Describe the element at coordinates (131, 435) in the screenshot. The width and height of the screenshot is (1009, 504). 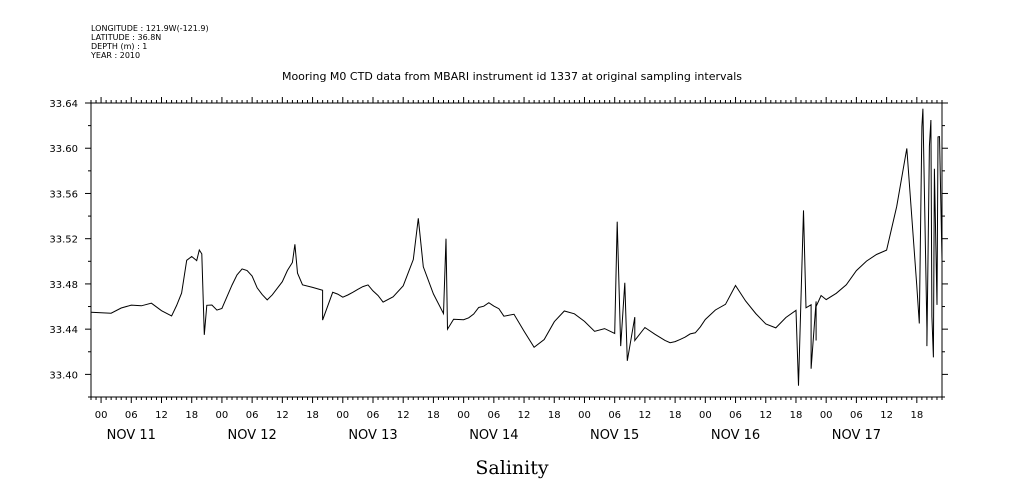
I see `x-day-label: NOV 11` at that location.